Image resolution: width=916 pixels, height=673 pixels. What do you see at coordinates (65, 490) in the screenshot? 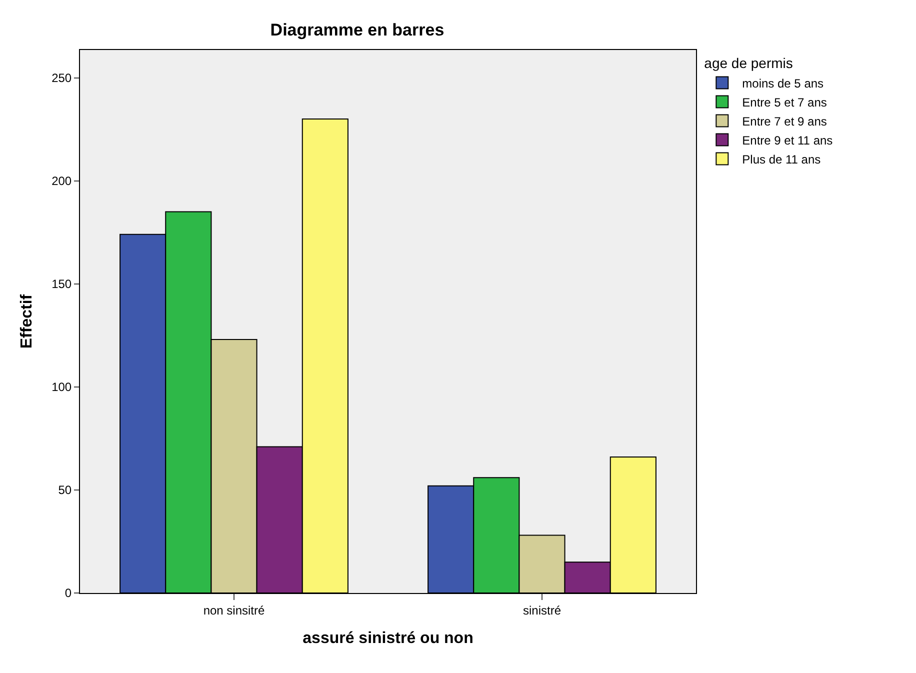
I see `y-tick-label: 50` at bounding box center [65, 490].